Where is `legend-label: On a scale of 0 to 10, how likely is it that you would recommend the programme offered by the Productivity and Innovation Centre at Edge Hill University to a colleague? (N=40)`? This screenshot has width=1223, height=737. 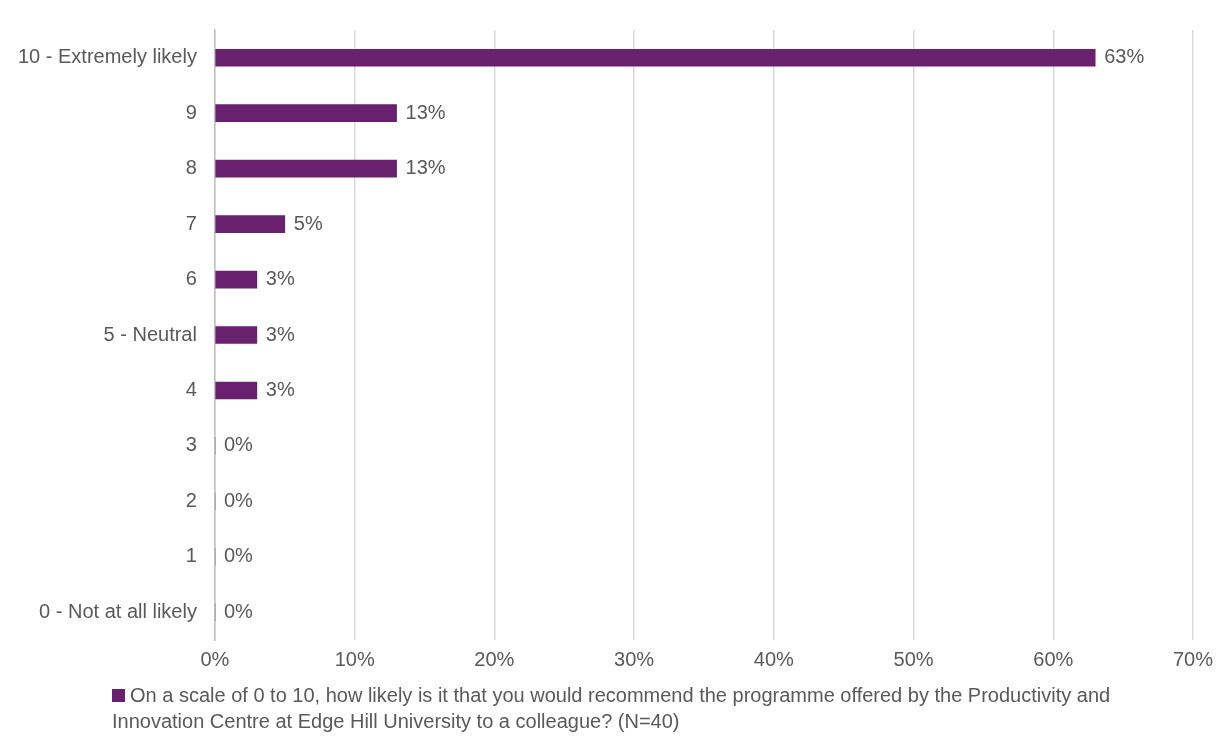 legend-label: On a scale of 0 to 10, how likely is it that you would recommend the programme offered by the Productivity and Innovation Centre at Edge Hill University to a colleague? (N=40) is located at coordinates (611, 708).